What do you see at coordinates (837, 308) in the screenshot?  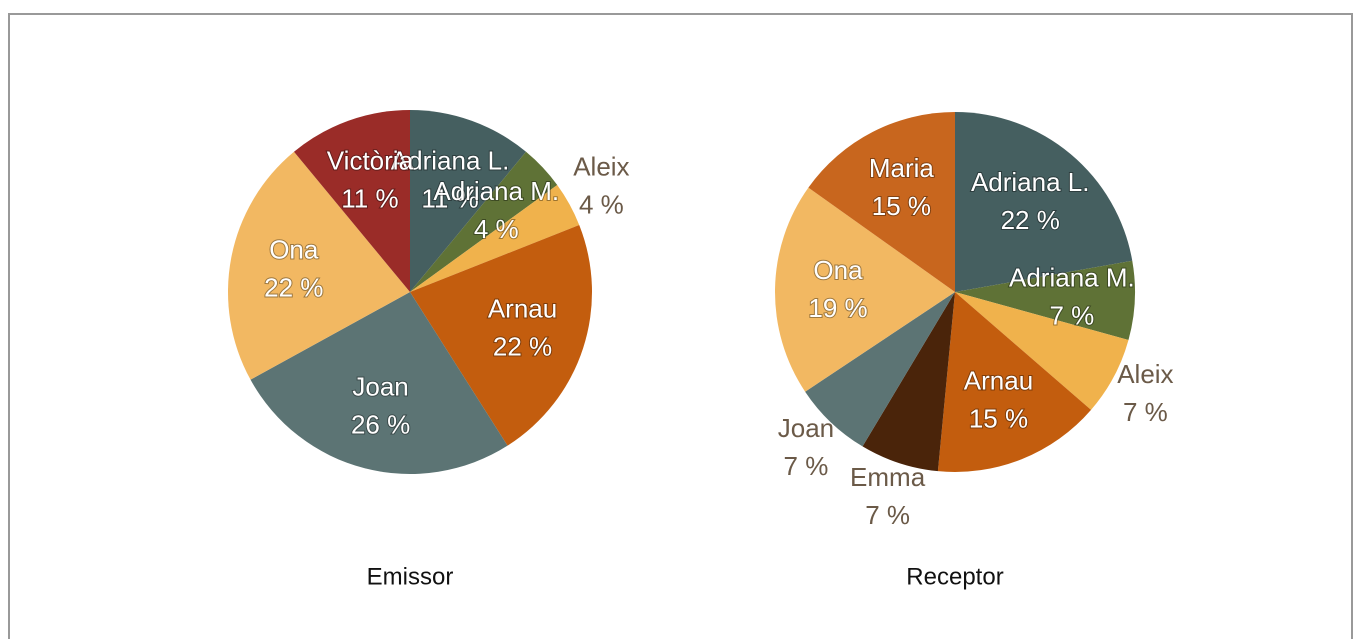 I see `slice-value-label: 19 %` at bounding box center [837, 308].